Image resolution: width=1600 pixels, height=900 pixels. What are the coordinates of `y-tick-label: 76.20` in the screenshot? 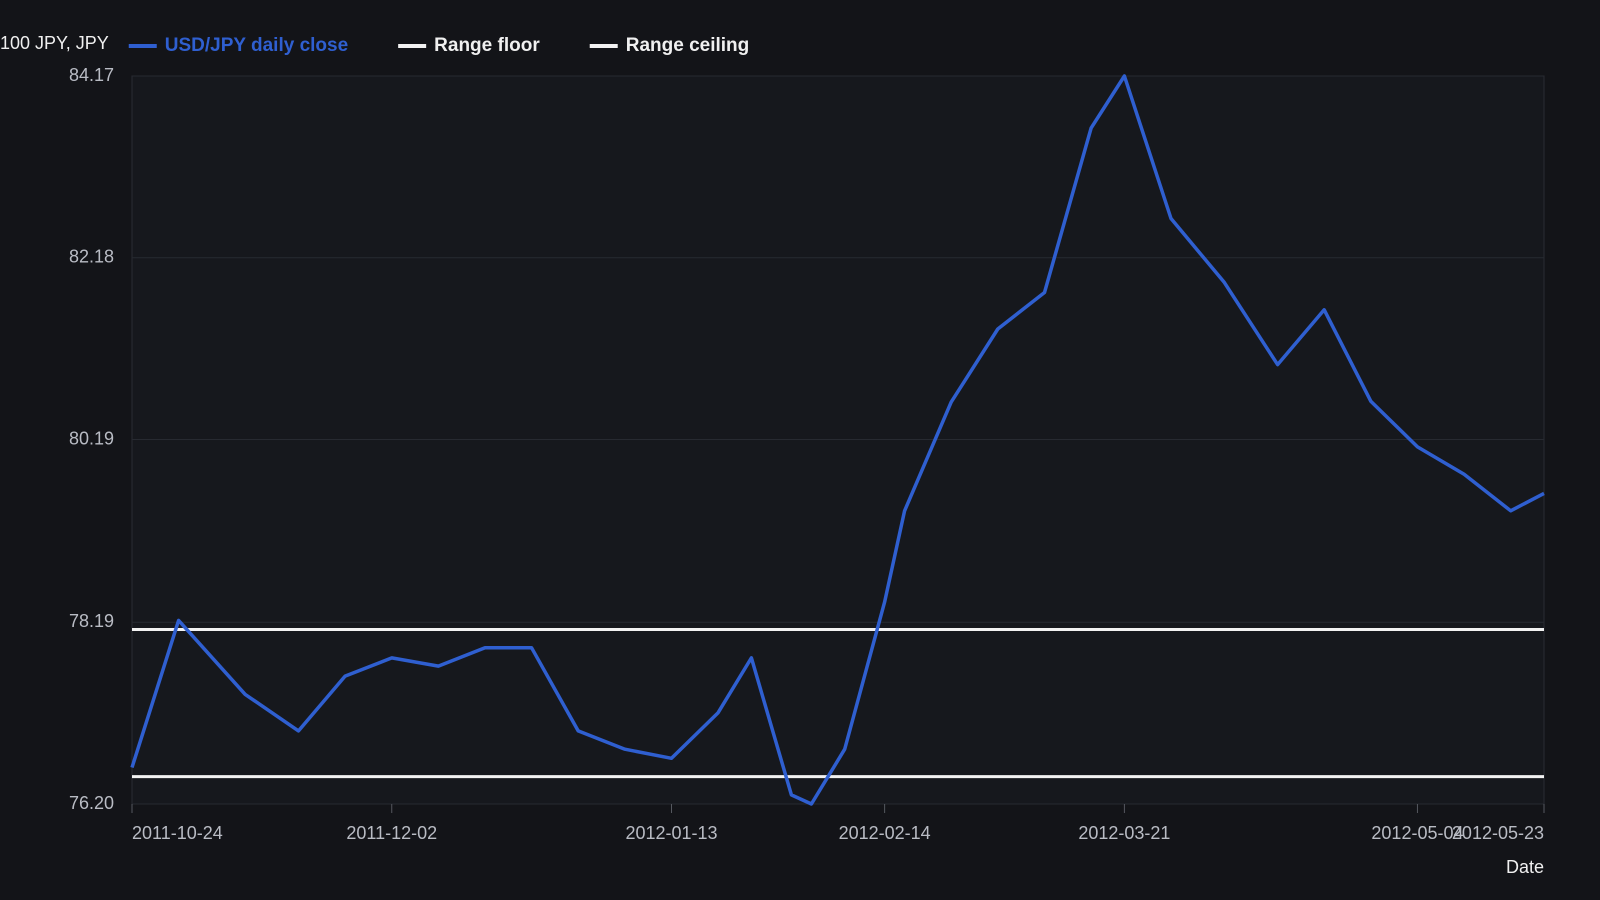 It's located at (91, 803).